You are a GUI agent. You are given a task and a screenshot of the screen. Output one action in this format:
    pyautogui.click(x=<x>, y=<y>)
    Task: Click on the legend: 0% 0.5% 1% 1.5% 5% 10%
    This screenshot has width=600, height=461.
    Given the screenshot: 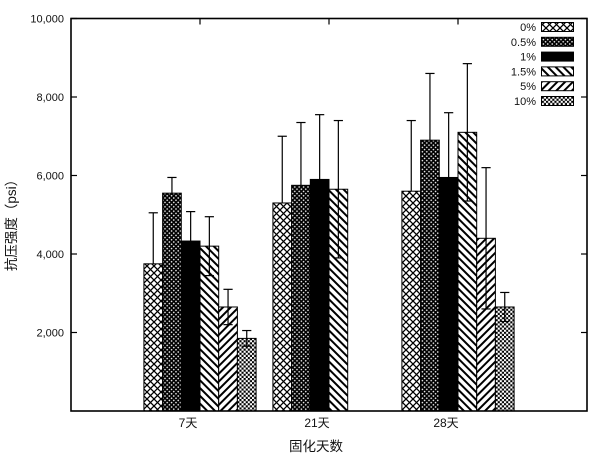 What is the action you would take?
    pyautogui.click(x=542, y=65)
    